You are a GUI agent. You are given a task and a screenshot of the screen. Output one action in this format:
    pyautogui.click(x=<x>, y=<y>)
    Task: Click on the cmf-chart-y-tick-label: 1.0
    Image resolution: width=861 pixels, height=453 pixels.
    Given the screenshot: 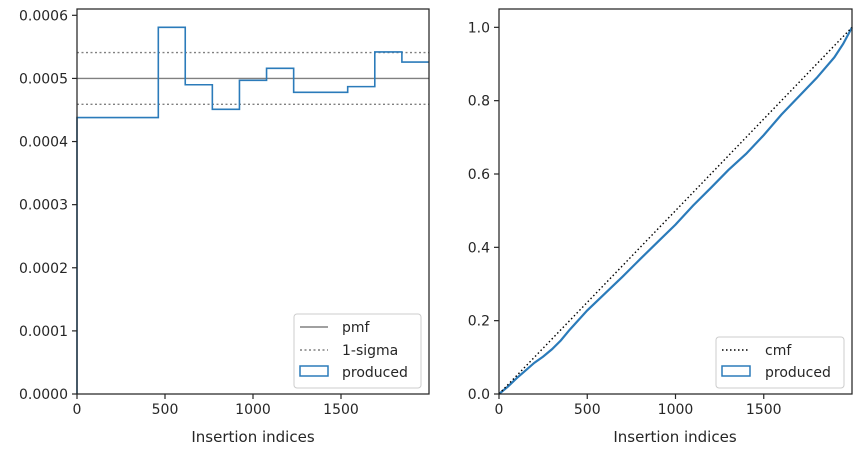 What is the action you would take?
    pyautogui.click(x=479, y=28)
    